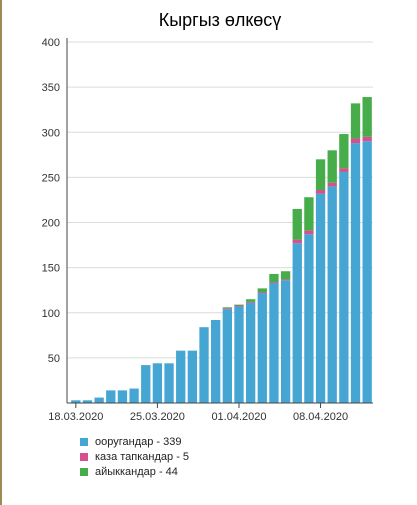 This screenshot has height=505, width=417. I want to click on legend-item: айыккандар - 44, so click(134, 471).